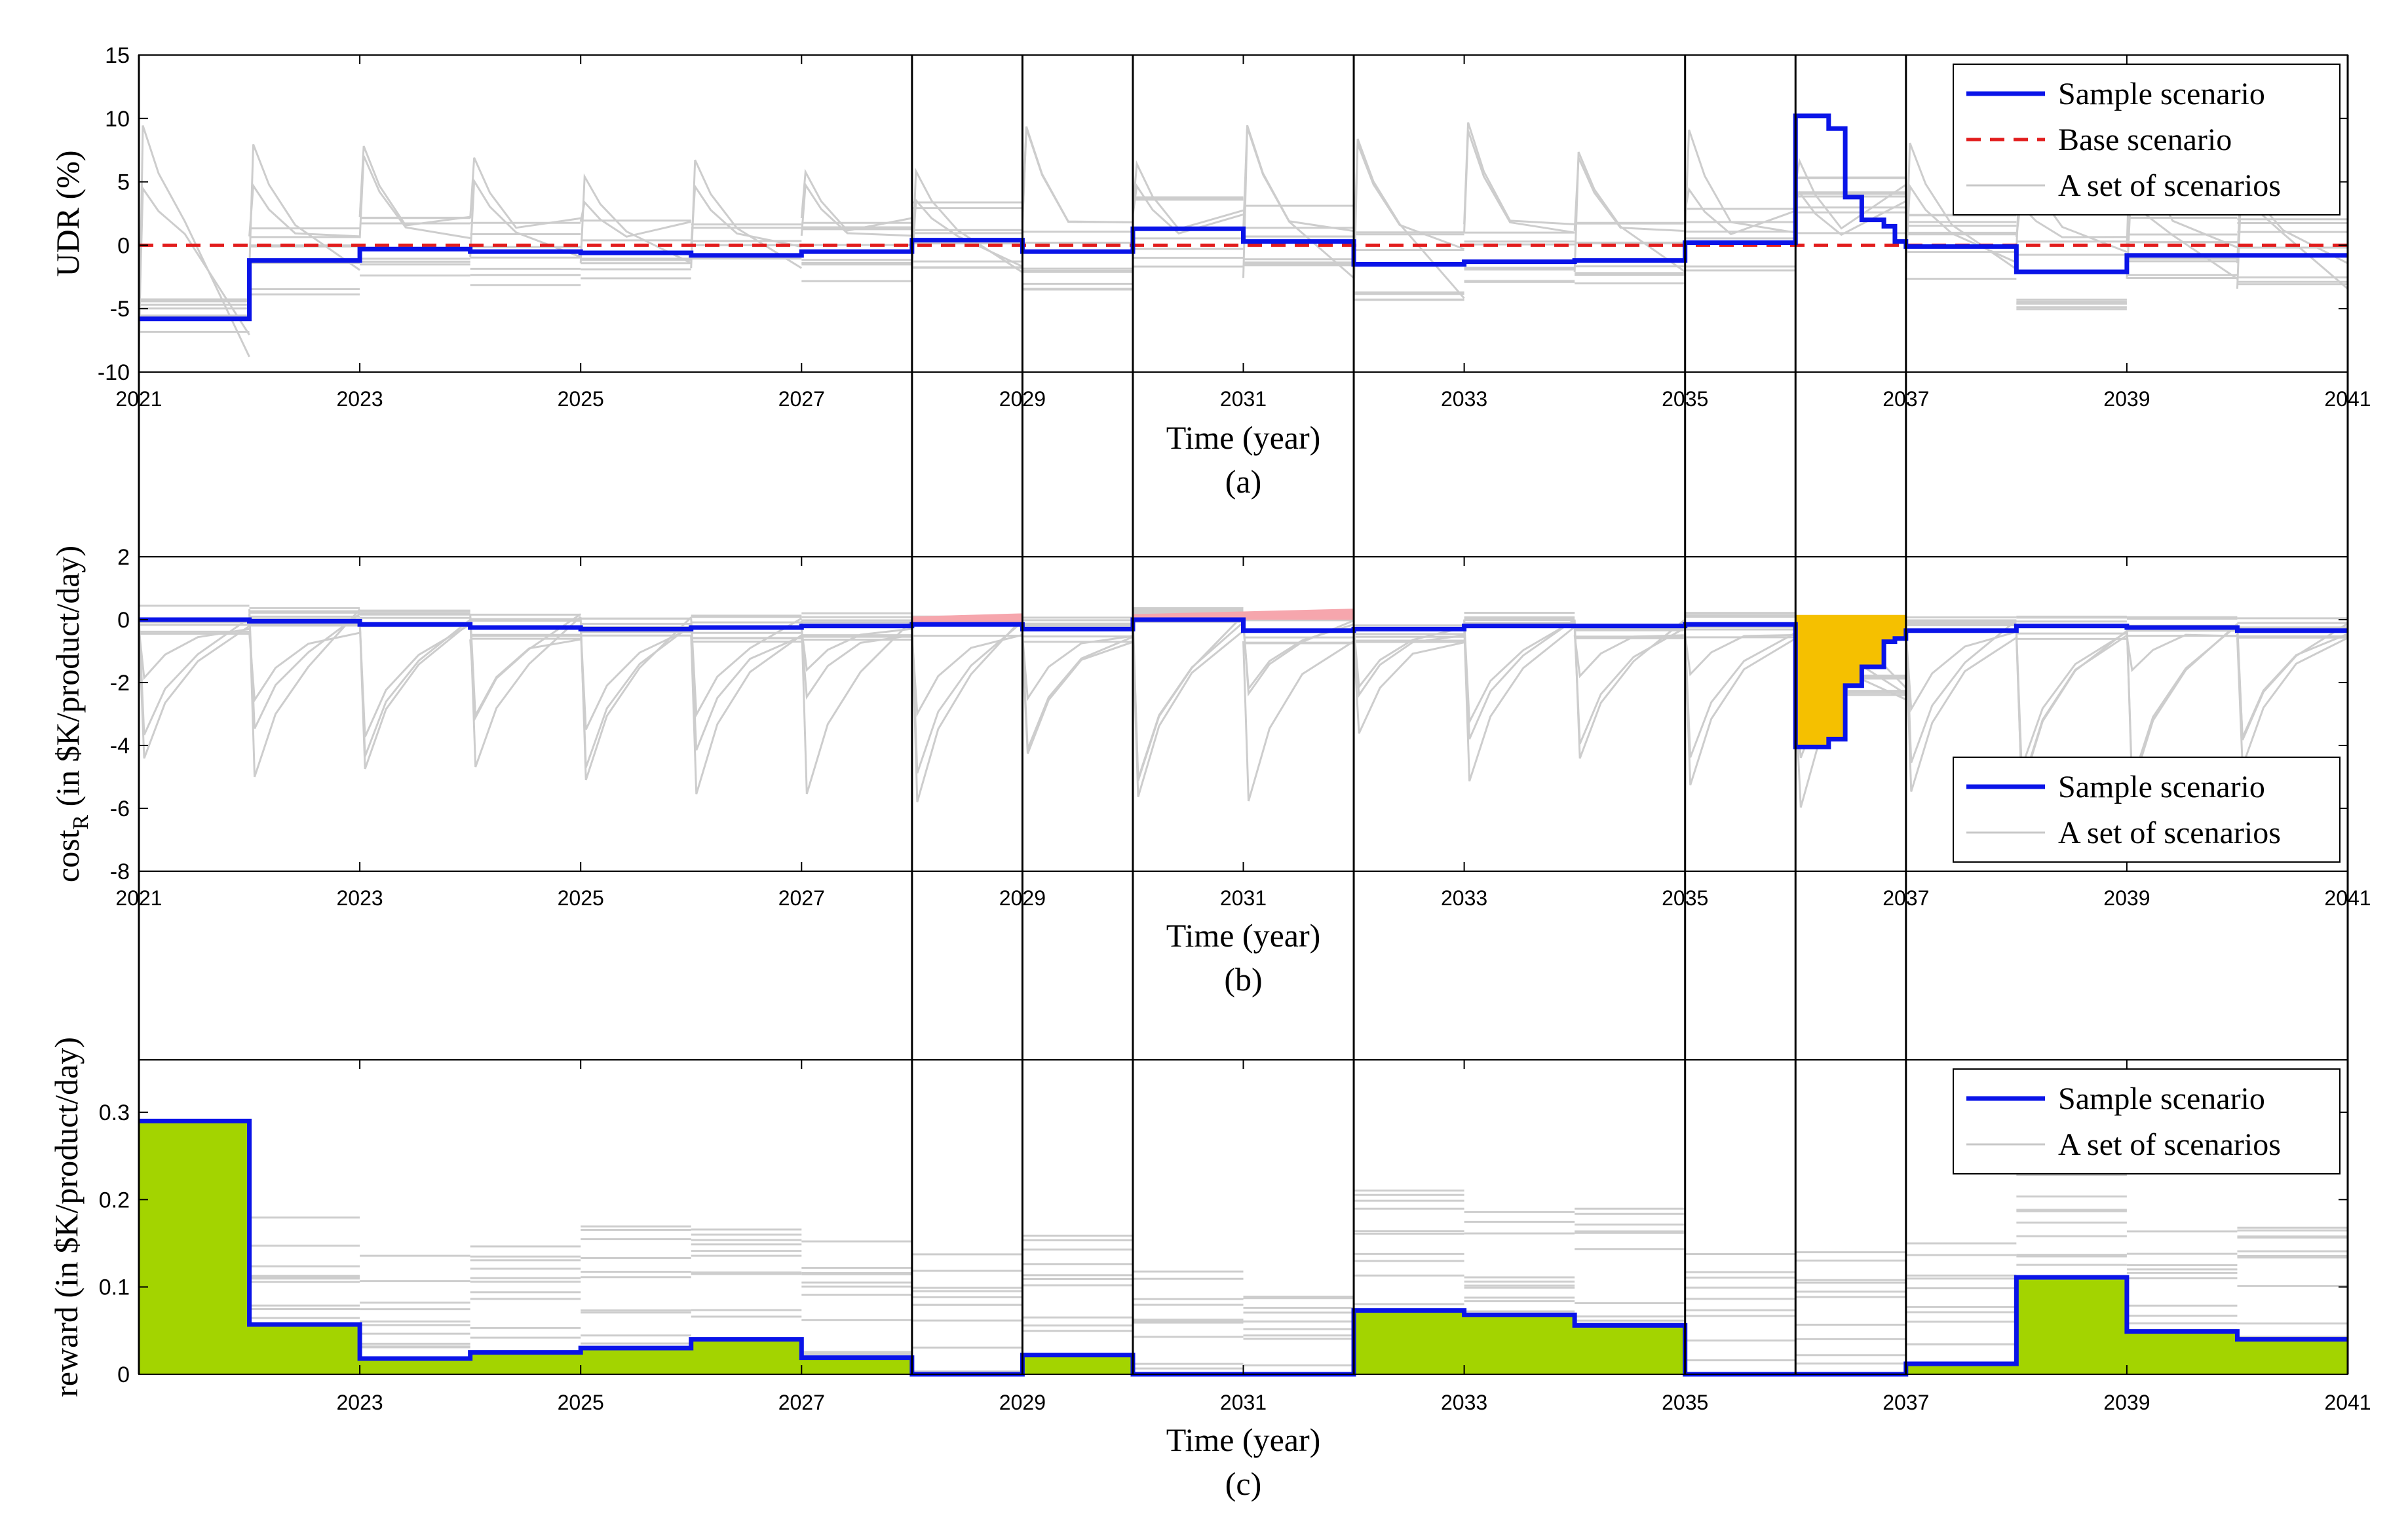 The image size is (2408, 1521). Describe the element at coordinates (1685, 1403) in the screenshot. I see `x-tick-label: 2035` at that location.